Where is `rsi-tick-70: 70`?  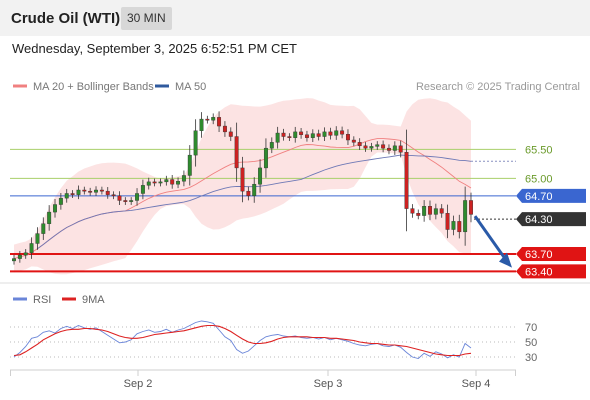 rsi-tick-70: 70 is located at coordinates (531, 328).